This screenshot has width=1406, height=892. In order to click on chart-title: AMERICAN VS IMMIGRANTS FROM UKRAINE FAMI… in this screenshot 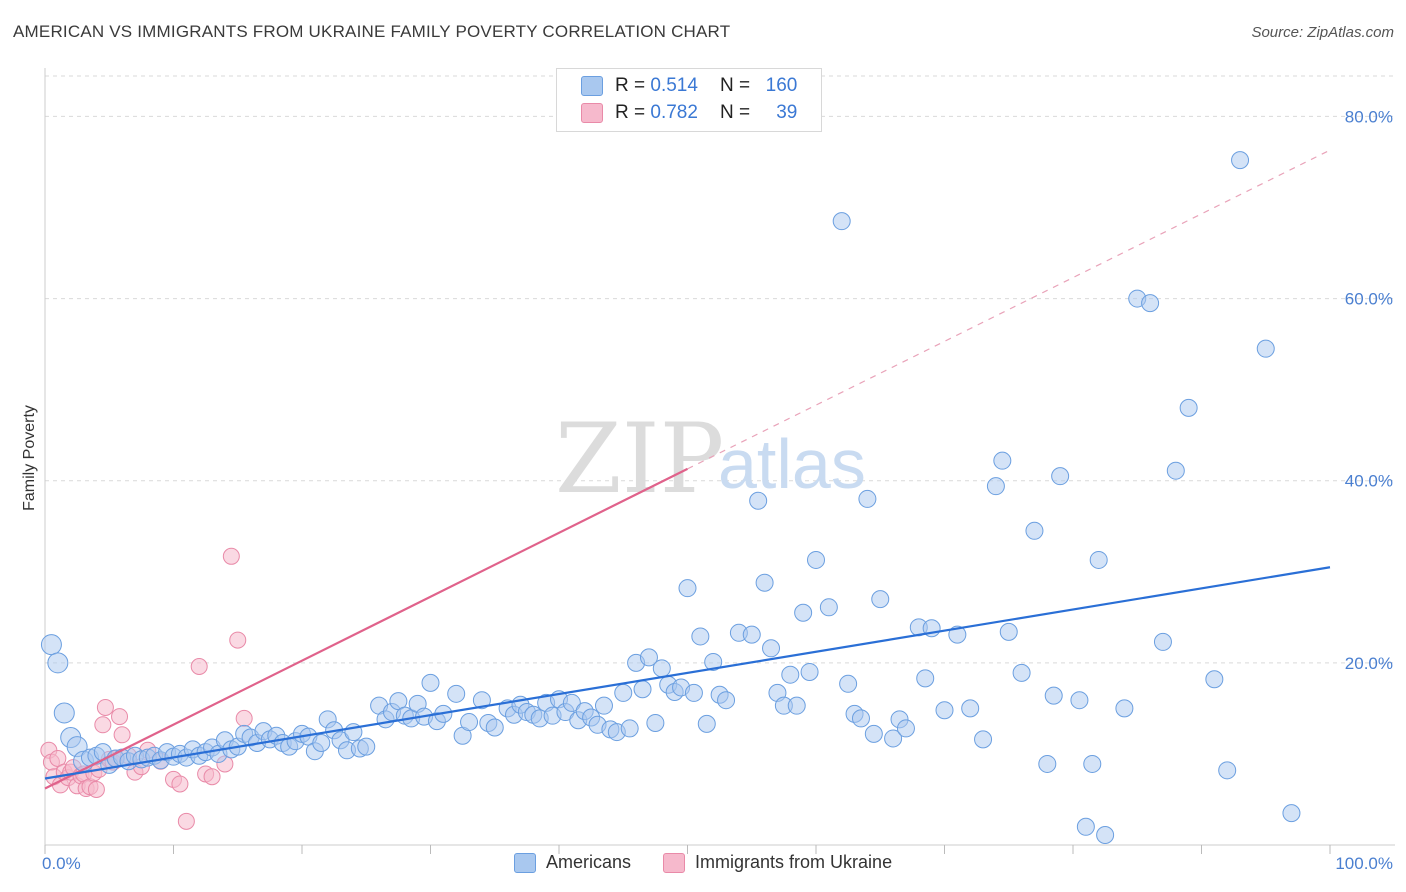, I will do `click(372, 31)`.